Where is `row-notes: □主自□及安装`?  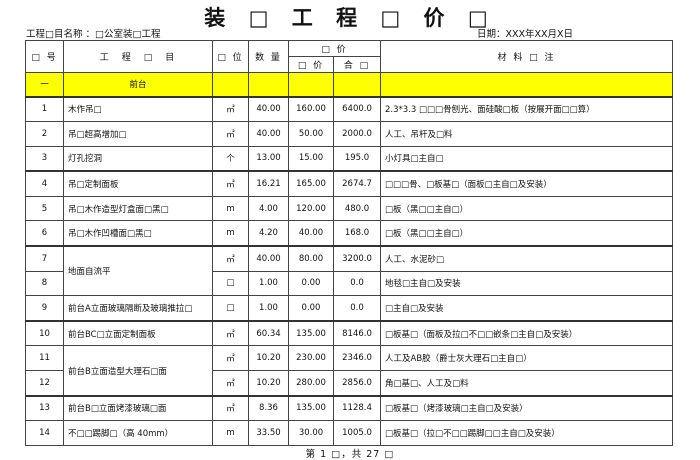
row-notes: □主自□及安装 is located at coordinates (526, 308).